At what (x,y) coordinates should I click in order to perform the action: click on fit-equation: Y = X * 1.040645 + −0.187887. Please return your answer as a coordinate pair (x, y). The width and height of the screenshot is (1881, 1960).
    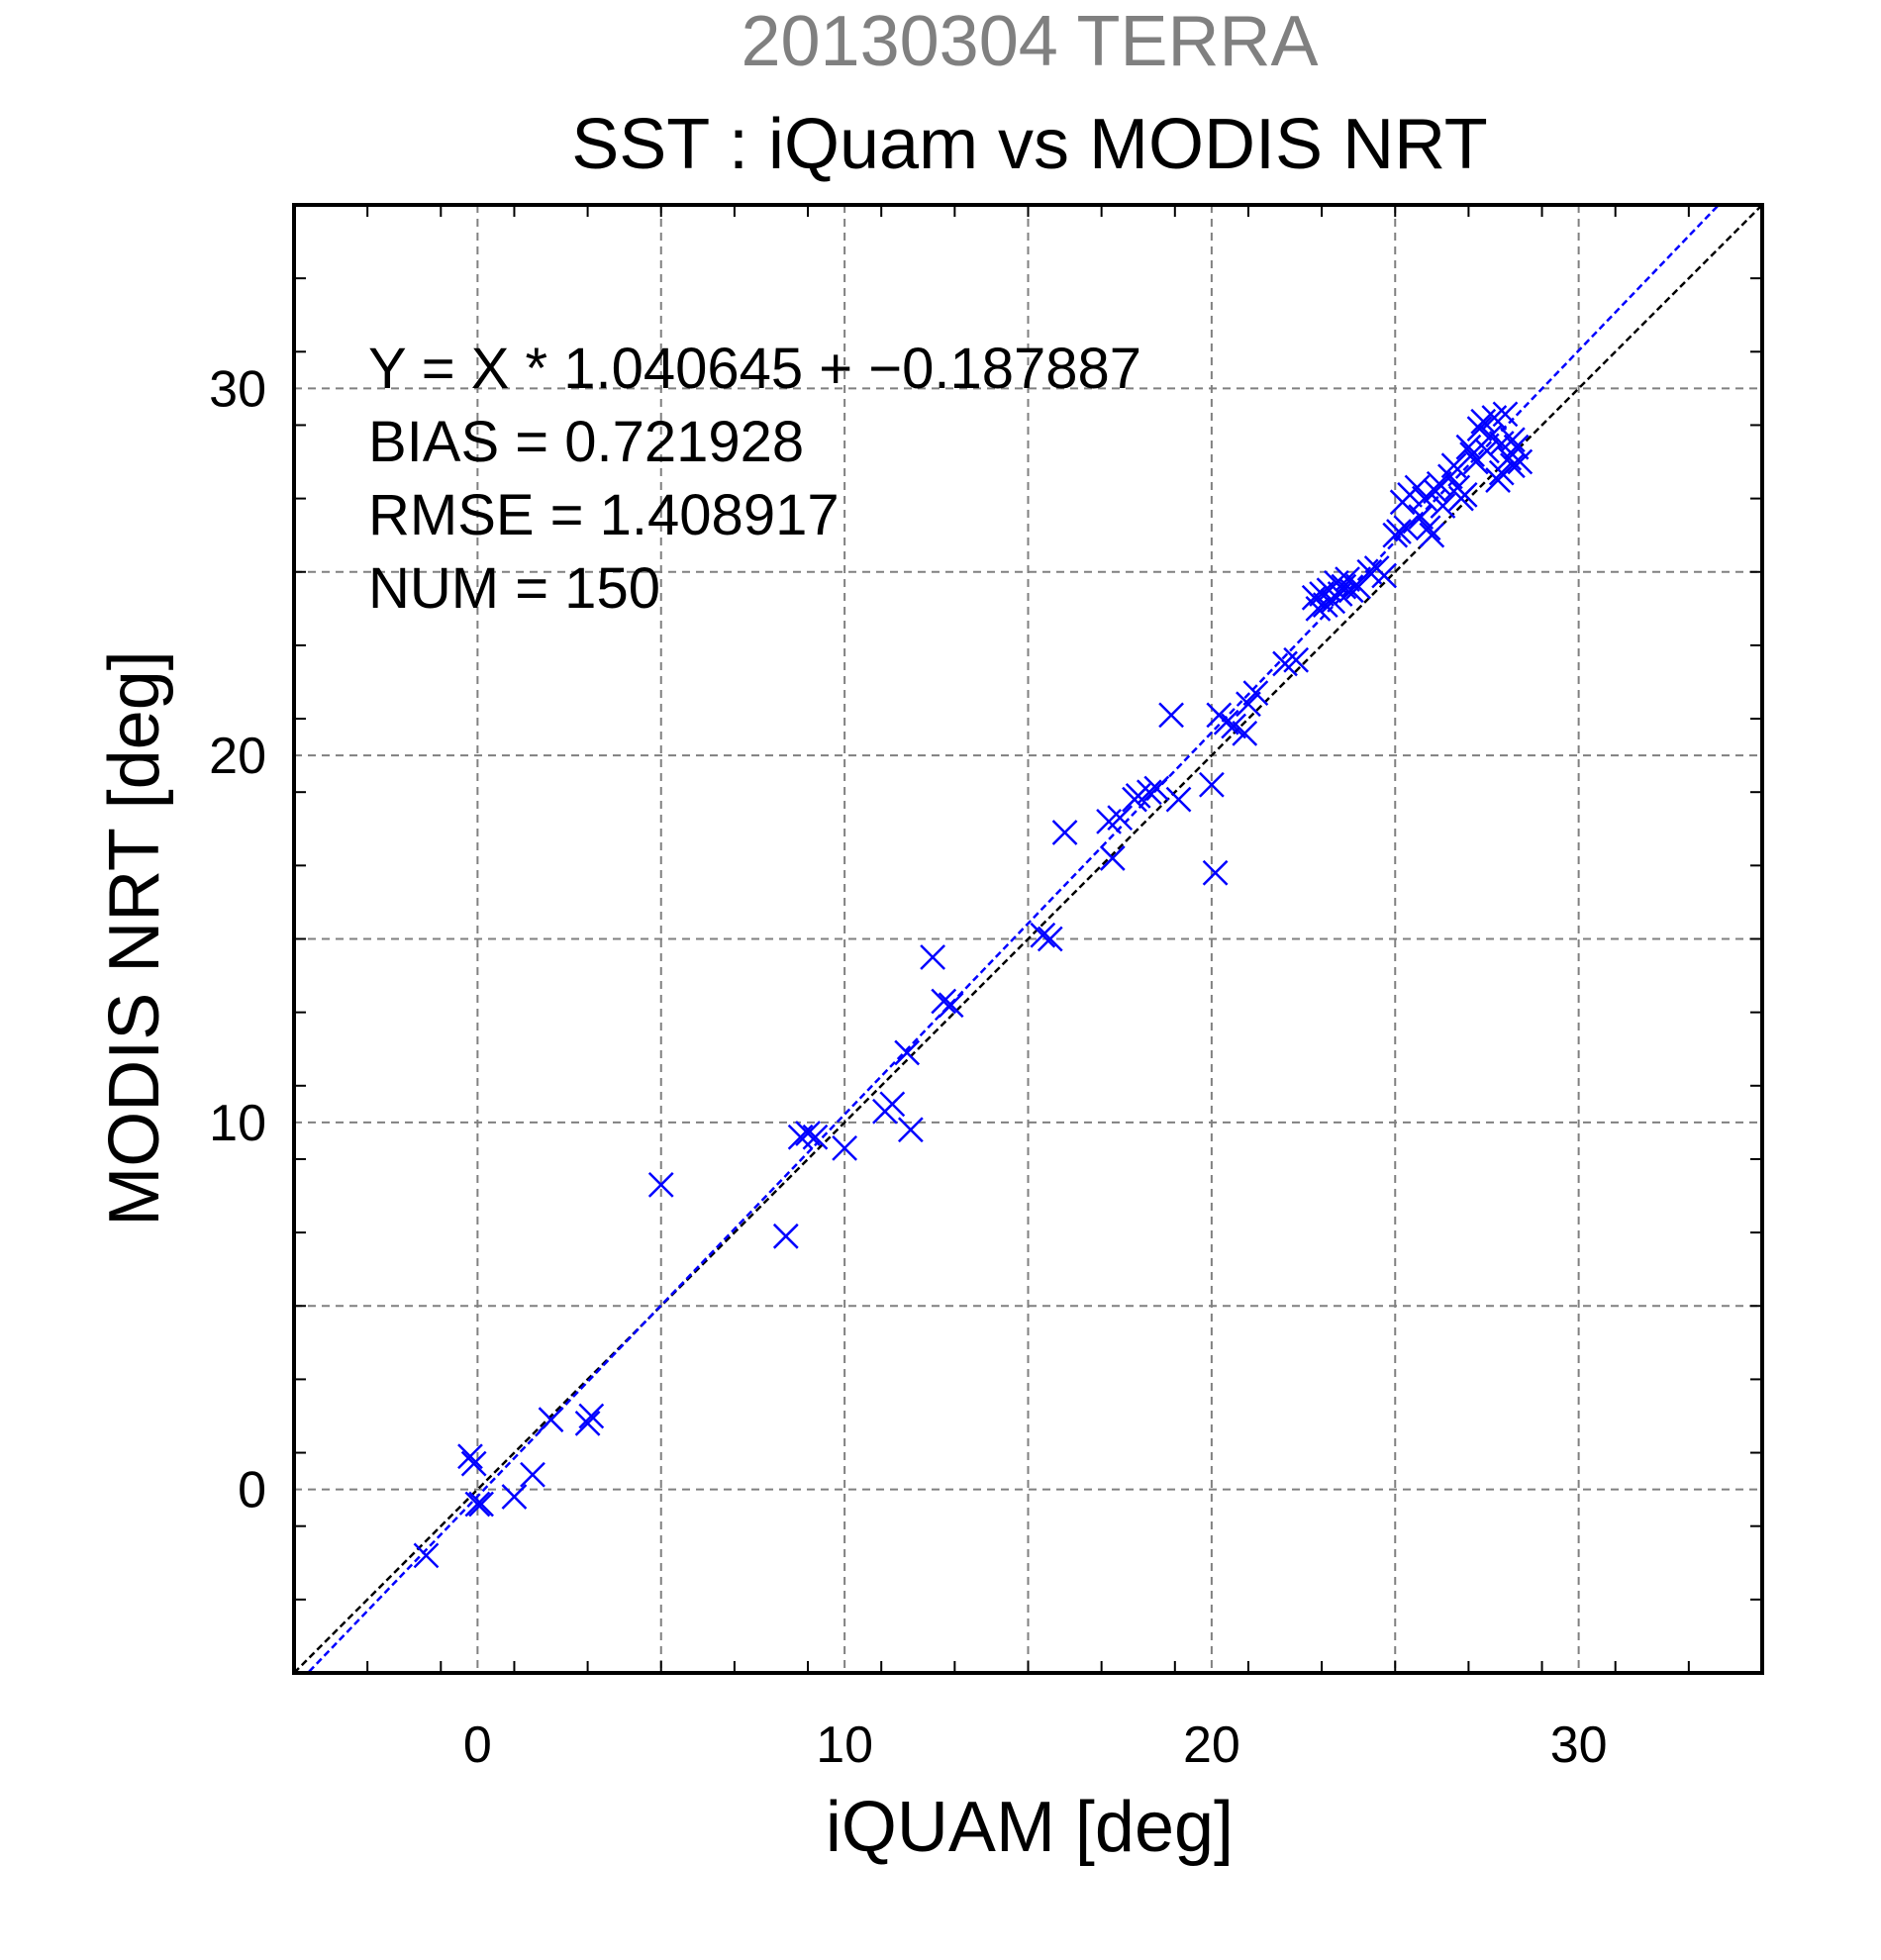
    Looking at the image, I should click on (754, 369).